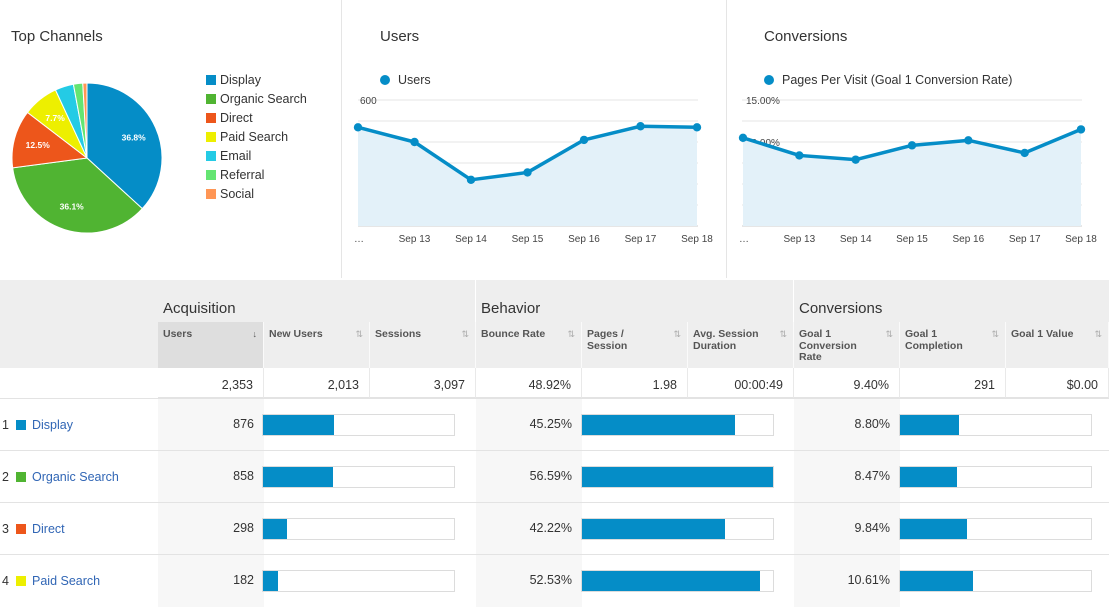 Image resolution: width=1109 pixels, height=607 pixels. I want to click on users-series-legend: Users, so click(405, 80).